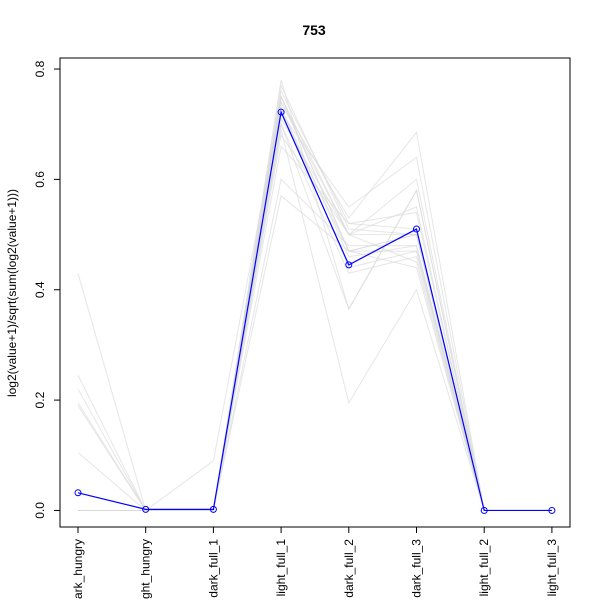 The height and width of the screenshot is (600, 600). Describe the element at coordinates (349, 568) in the screenshot. I see `x-tick-label: dark_full_2` at that location.